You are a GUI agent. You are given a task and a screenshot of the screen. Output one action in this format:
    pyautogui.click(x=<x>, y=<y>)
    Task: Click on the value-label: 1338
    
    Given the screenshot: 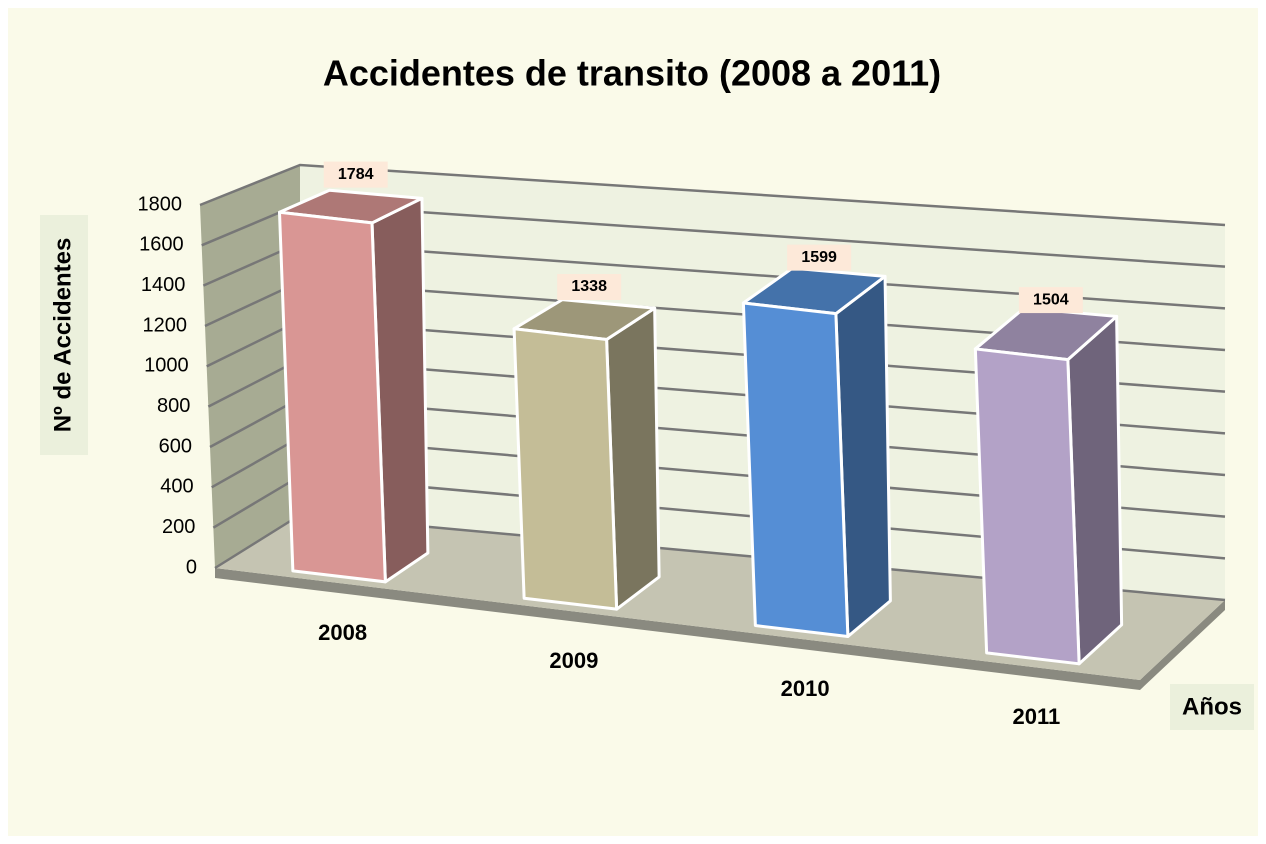 What is the action you would take?
    pyautogui.click(x=589, y=286)
    